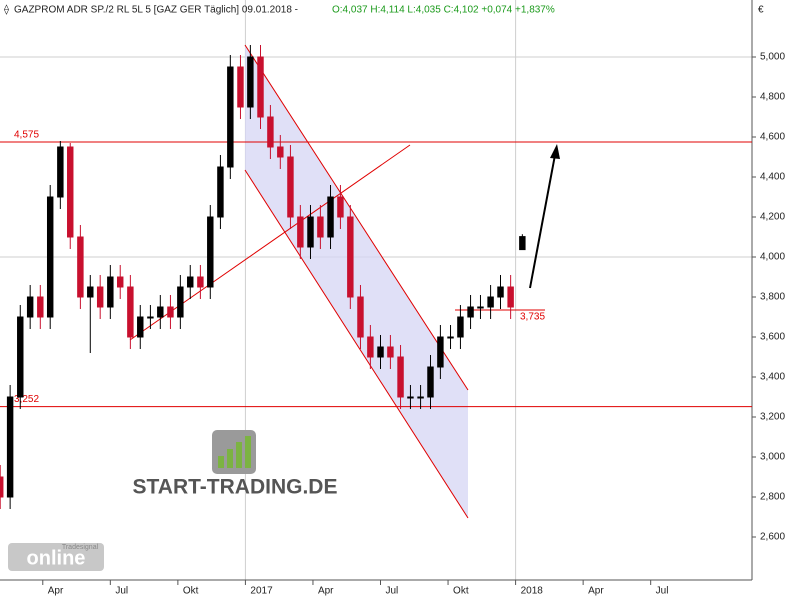 The width and height of the screenshot is (800, 600). Describe the element at coordinates (532, 317) in the screenshot. I see `support-label: 3,735` at that location.